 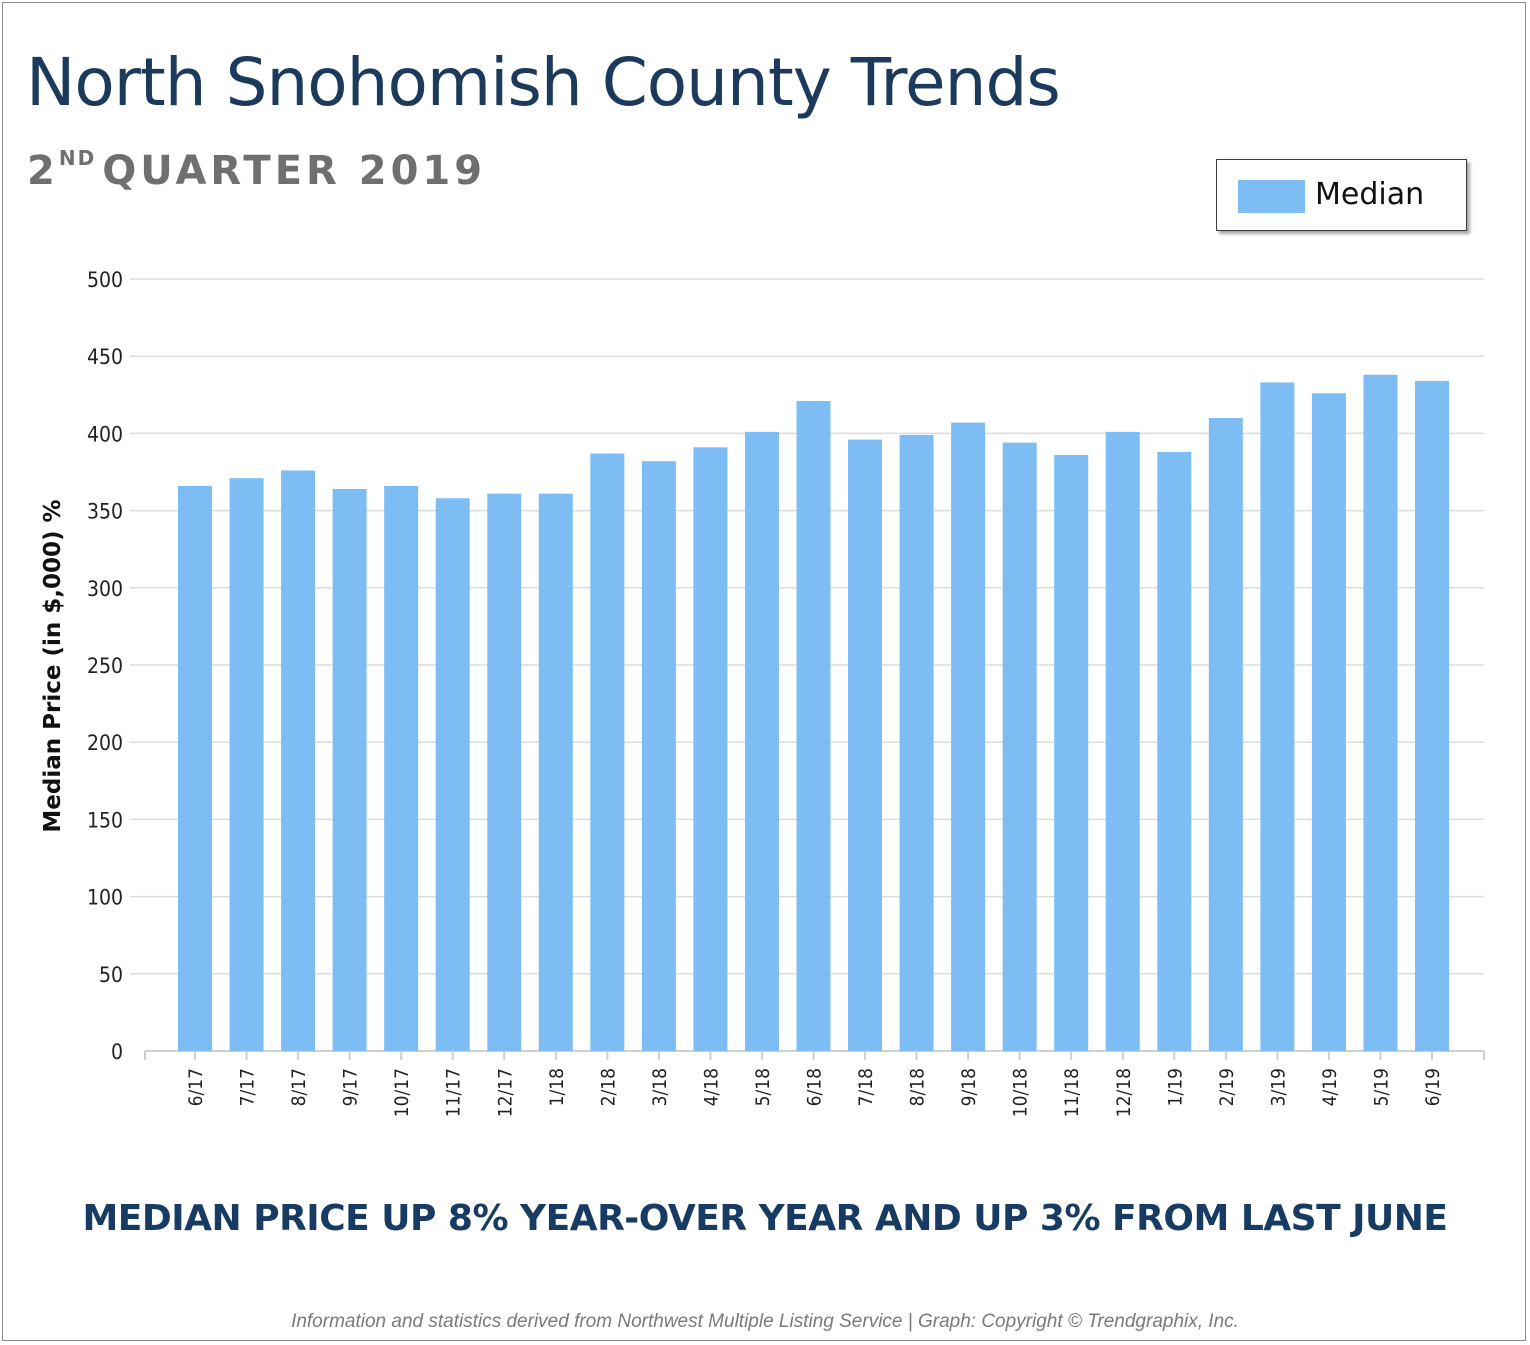 I want to click on legend-swatch-median, so click(x=1271, y=196).